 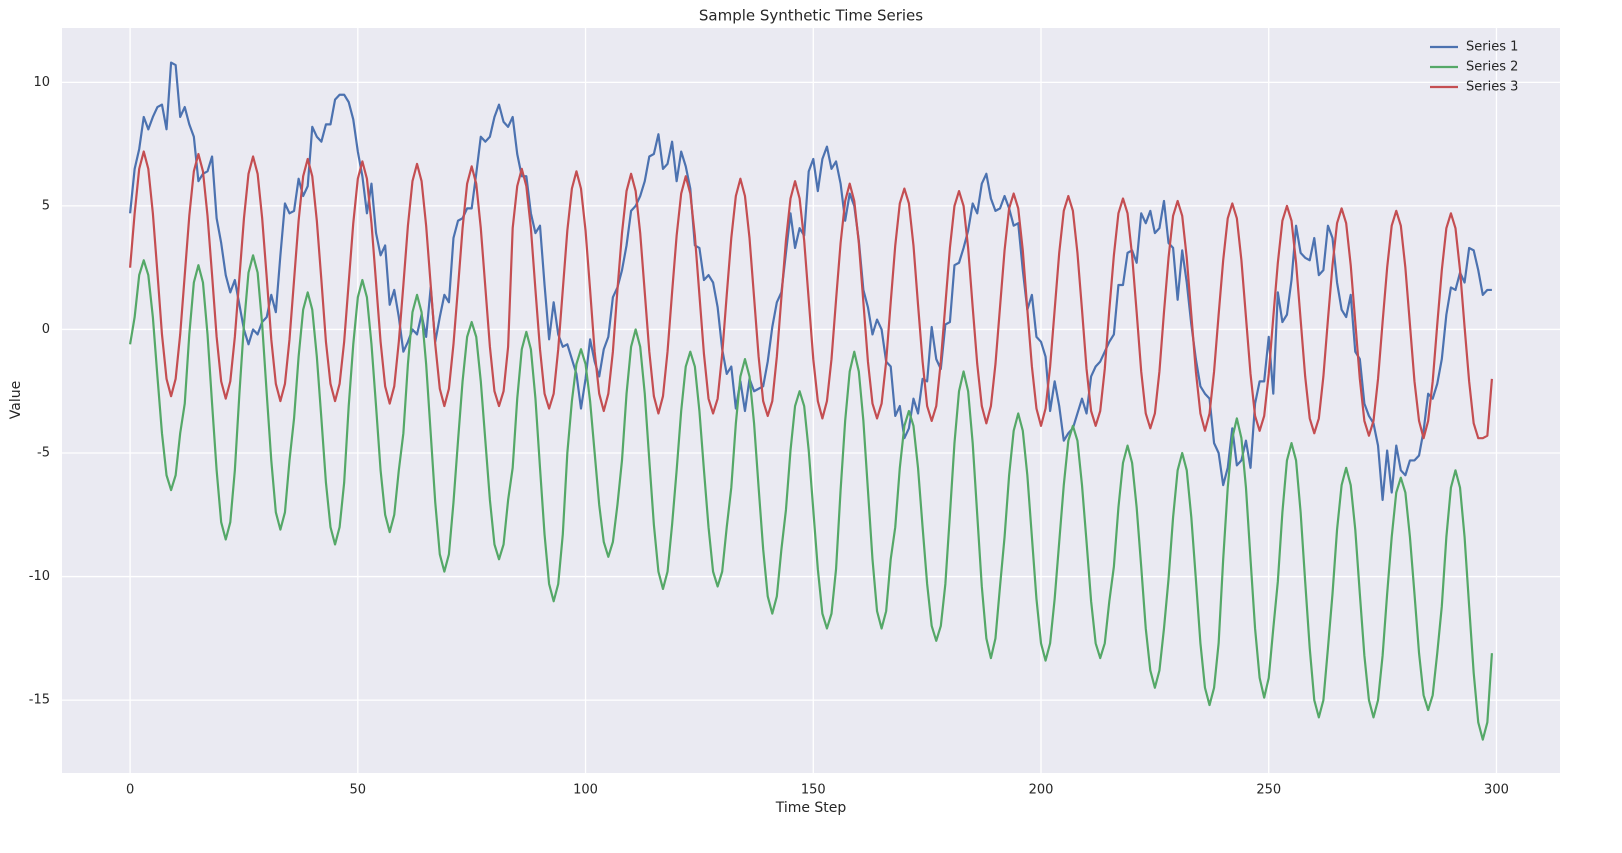 I want to click on x-tick-label: 200, so click(x=1041, y=790).